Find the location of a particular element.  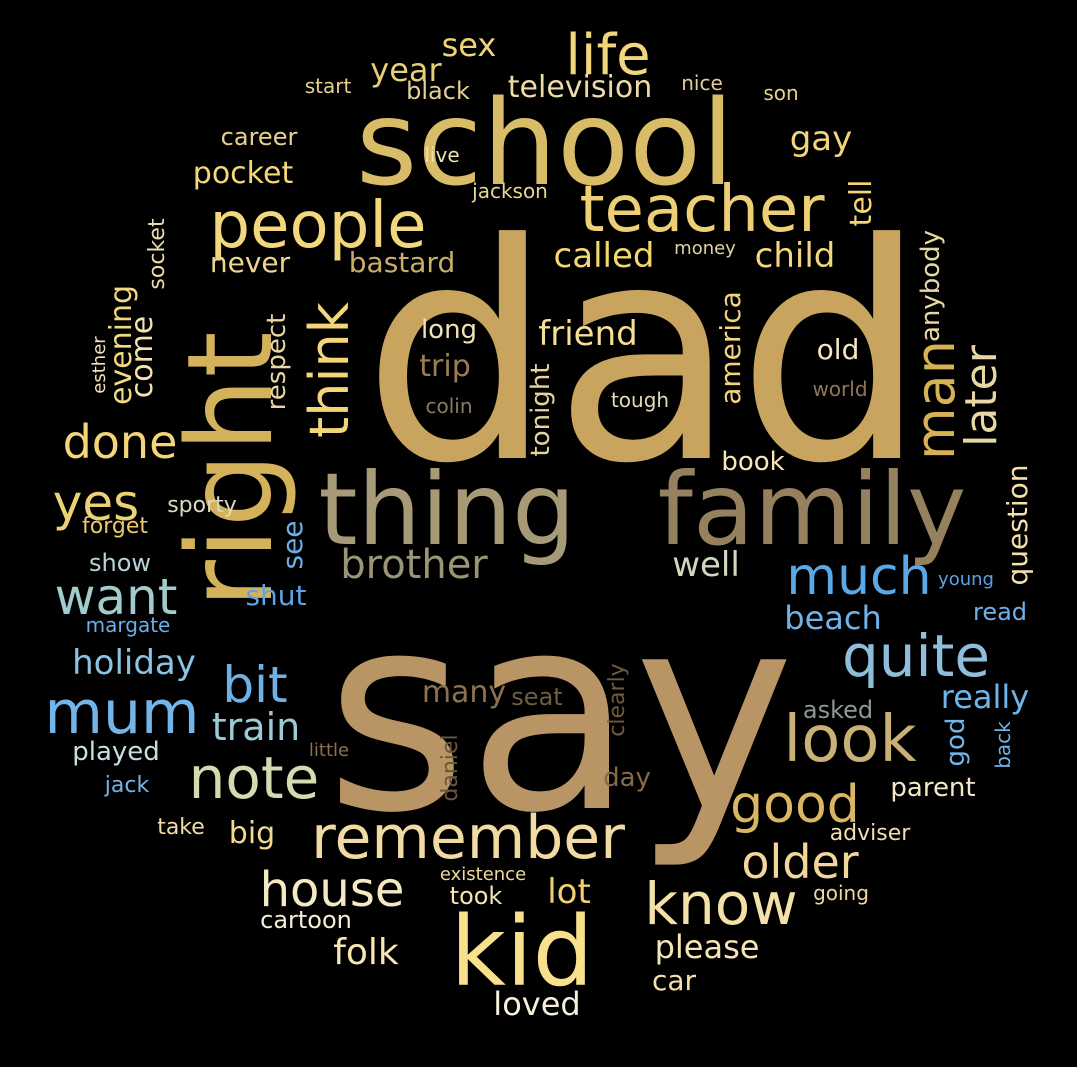

word-god: god is located at coordinates (956, 742).